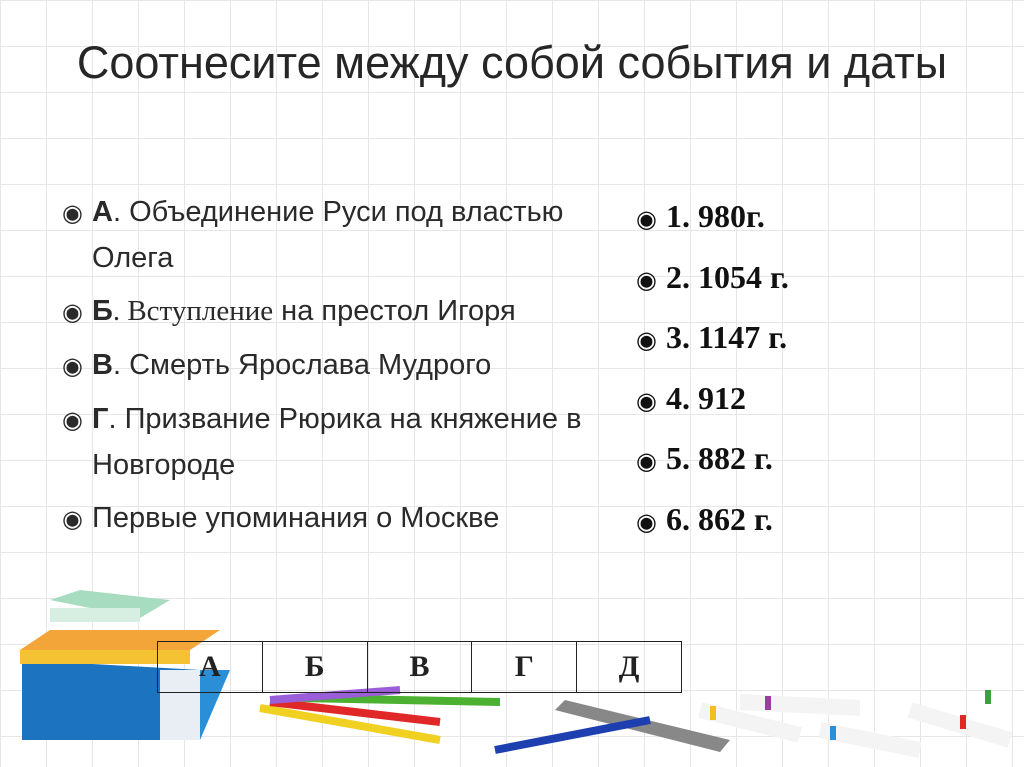  What do you see at coordinates (102, 311) in the screenshot?
I see `event-letter: Б` at bounding box center [102, 311].